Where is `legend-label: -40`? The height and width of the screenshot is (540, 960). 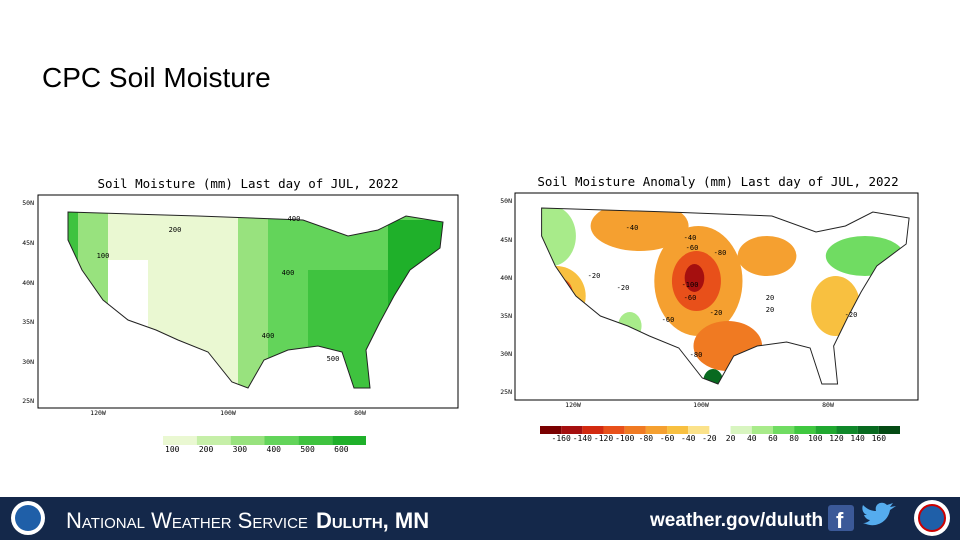
legend-label: -40 is located at coordinates (688, 438).